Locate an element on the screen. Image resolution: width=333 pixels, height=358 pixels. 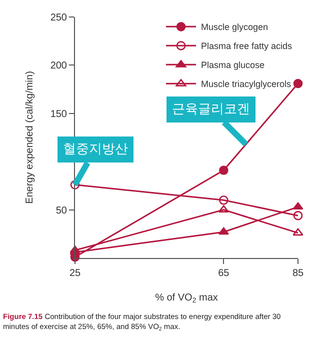
y-tick-label: 200 is located at coordinates (59, 66).